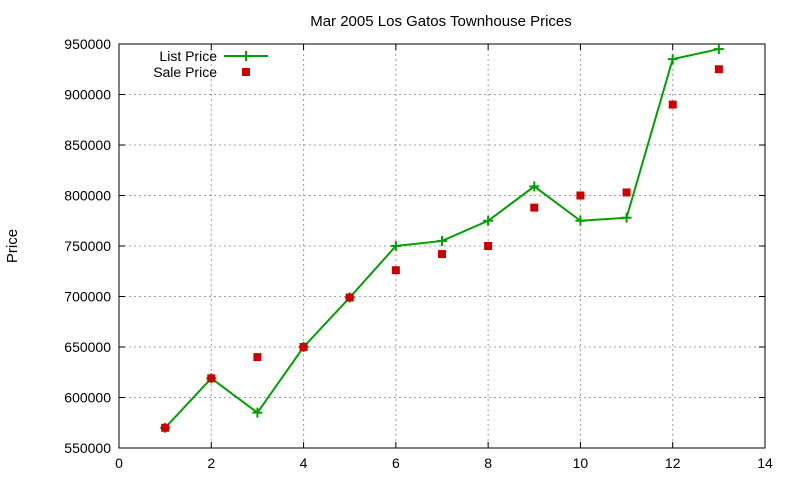  Describe the element at coordinates (673, 463) in the screenshot. I see `x-tick-label: 12` at that location.